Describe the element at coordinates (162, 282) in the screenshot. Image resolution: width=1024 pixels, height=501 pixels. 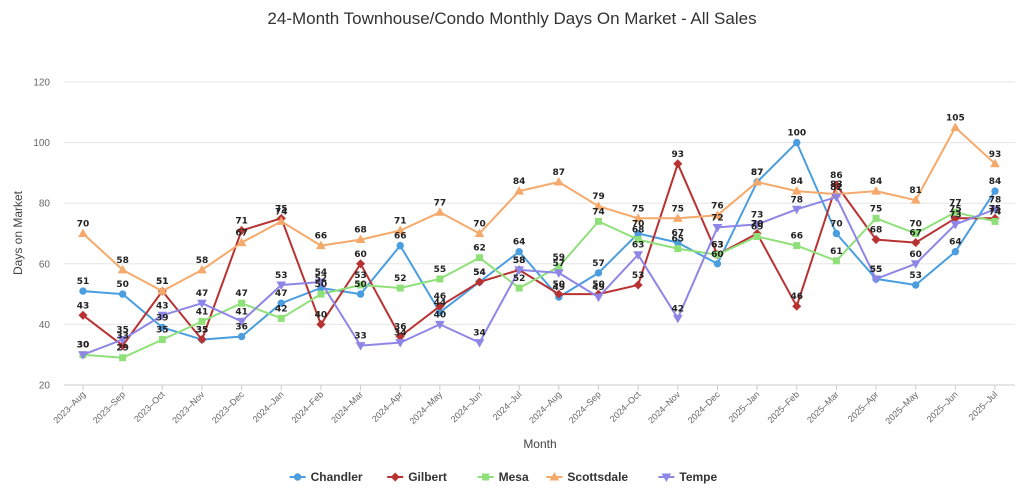
I see `data-label: 51` at that location.